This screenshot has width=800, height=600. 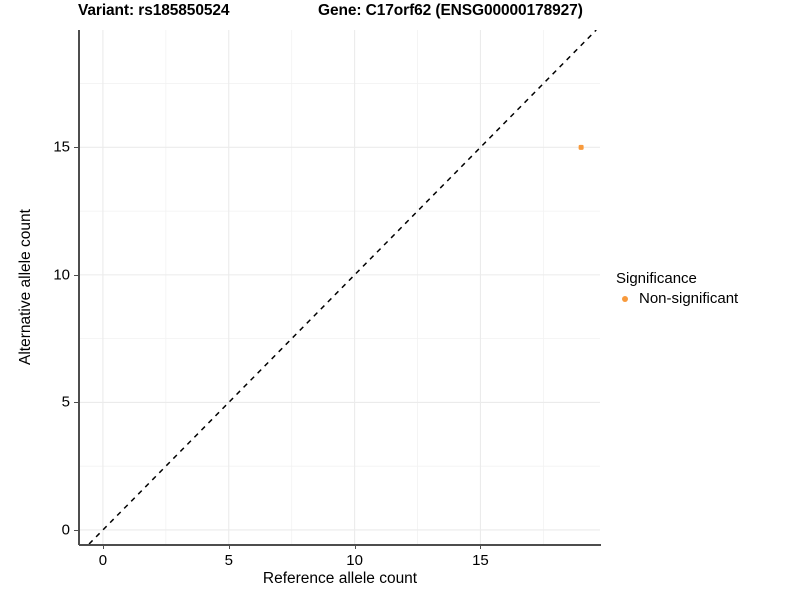 What do you see at coordinates (480, 560) in the screenshot?
I see `x-tick-label-15: 15` at bounding box center [480, 560].